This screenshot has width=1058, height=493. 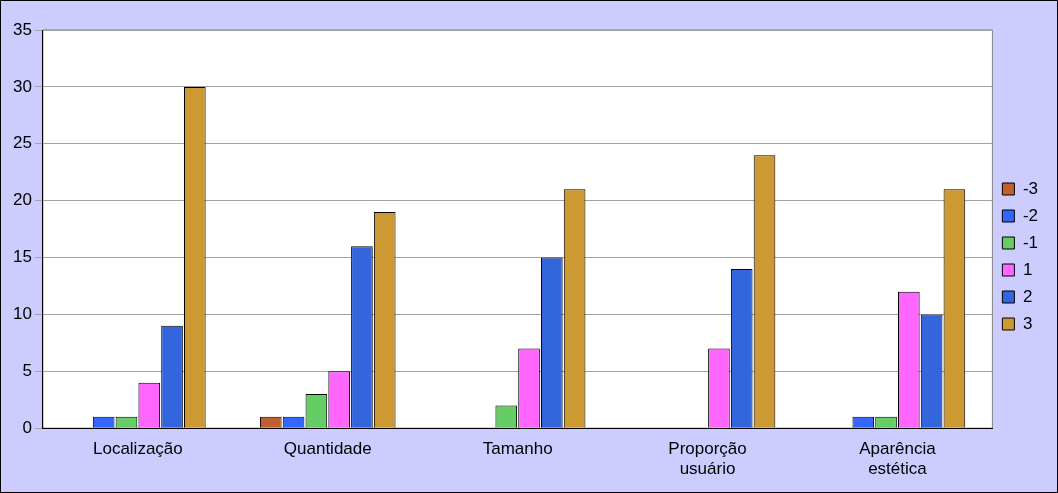 What do you see at coordinates (27, 370) in the screenshot?
I see `y-tick-label: 5` at bounding box center [27, 370].